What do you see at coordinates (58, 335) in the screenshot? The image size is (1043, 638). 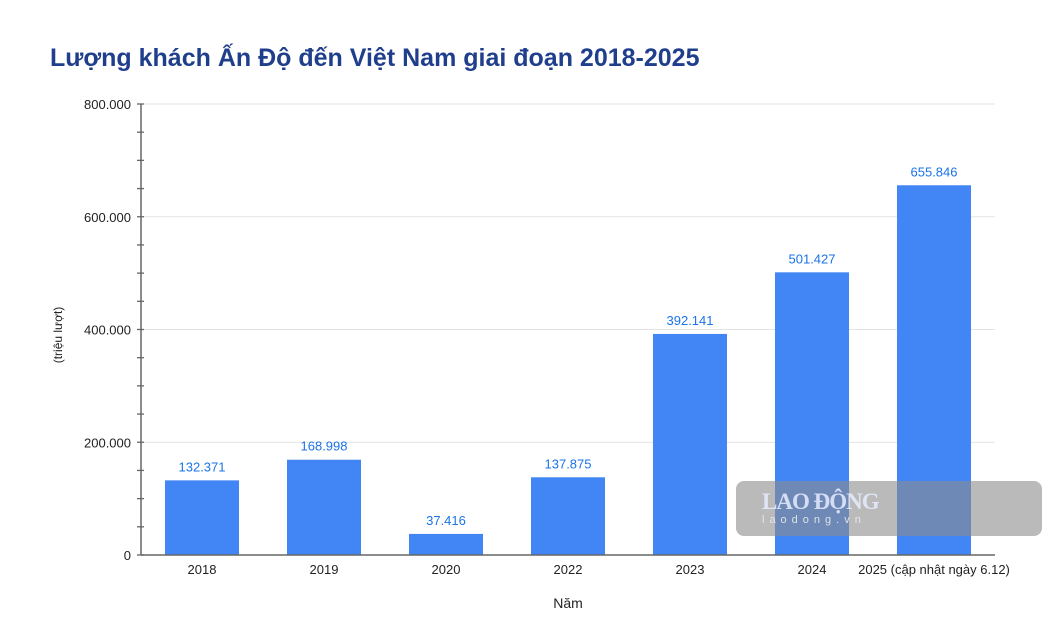 I see `y-axis-label: (triệu lượt)` at bounding box center [58, 335].